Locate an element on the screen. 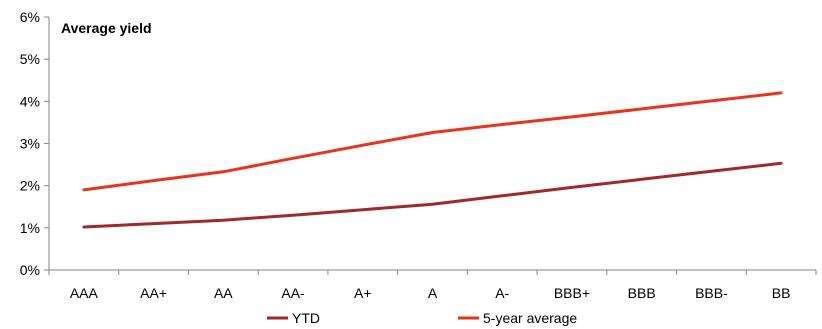  legend-label-1: 5-year average is located at coordinates (530, 318).